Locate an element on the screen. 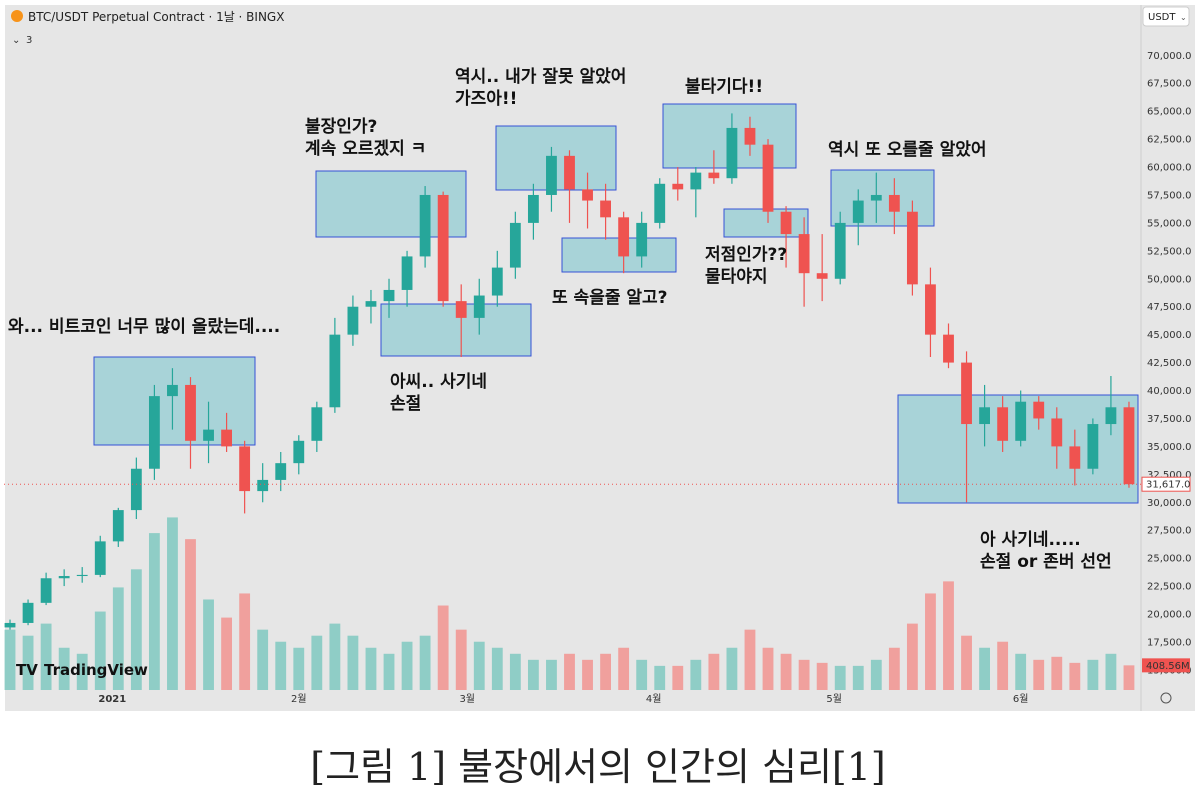 Image resolution: width=1200 pixels, height=799 pixels. annotation-text: 물타야지 is located at coordinates (736, 277).